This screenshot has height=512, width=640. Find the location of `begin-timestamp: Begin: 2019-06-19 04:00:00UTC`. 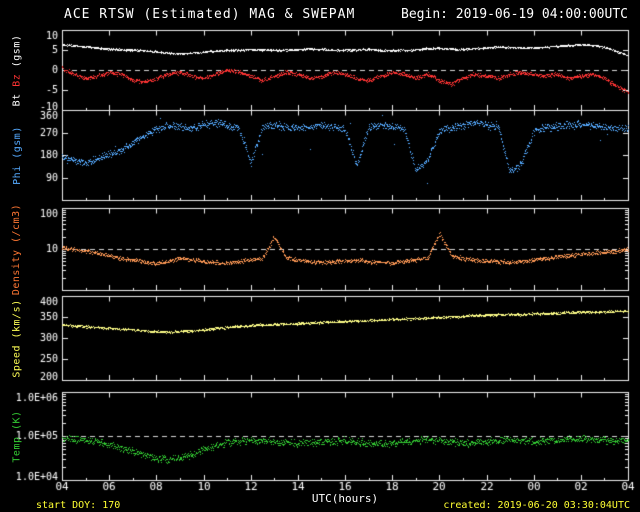

begin-timestamp: Begin: 2019-06-19 04:00:00UTC is located at coordinates (514, 14).